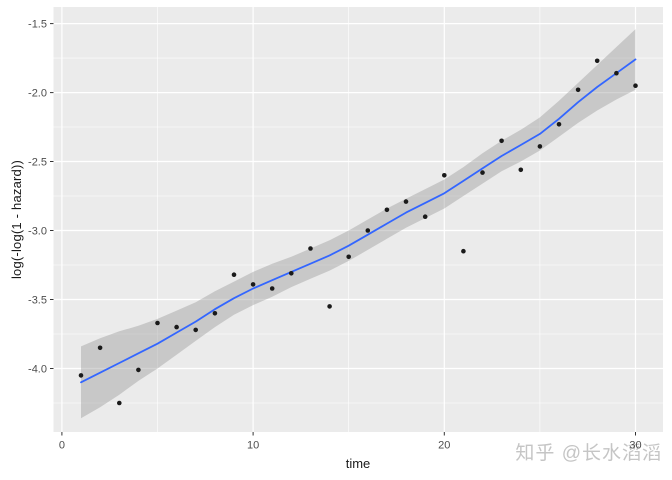  Describe the element at coordinates (16, 219) in the screenshot. I see `y-axis-title: log(-log(1 - hazard))` at that location.